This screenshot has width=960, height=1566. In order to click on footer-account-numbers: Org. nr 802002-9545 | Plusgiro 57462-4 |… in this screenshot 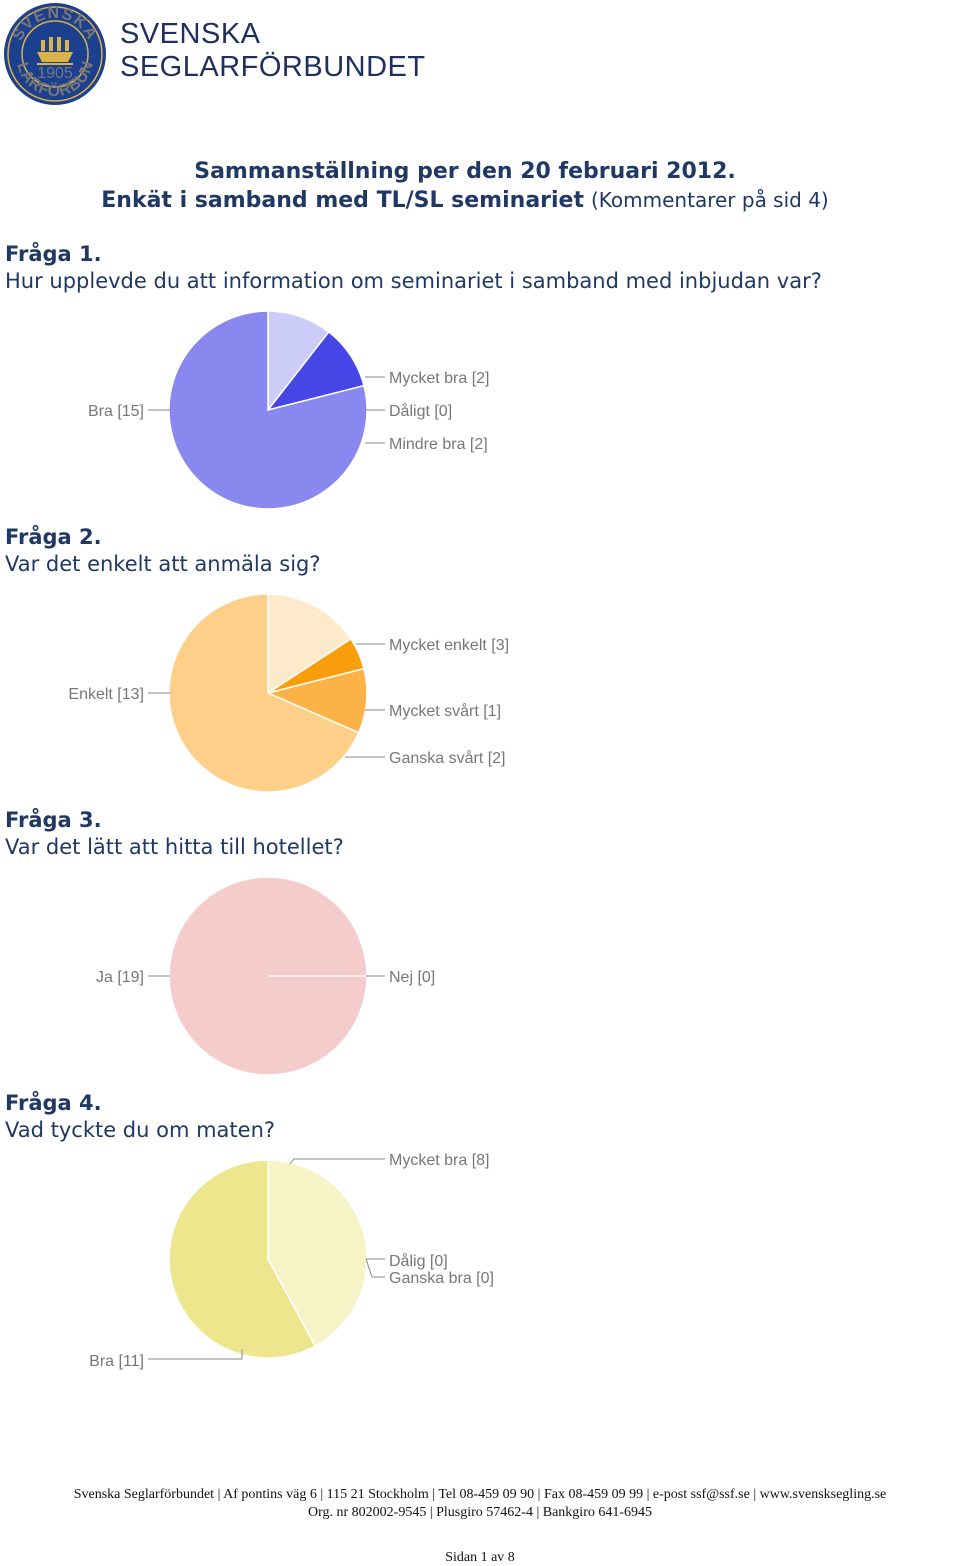, I will do `click(480, 1512)`.